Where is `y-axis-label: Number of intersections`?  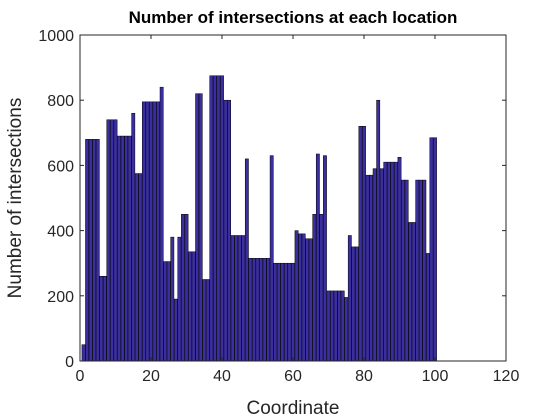
y-axis-label: Number of intersections is located at coordinates (15, 198).